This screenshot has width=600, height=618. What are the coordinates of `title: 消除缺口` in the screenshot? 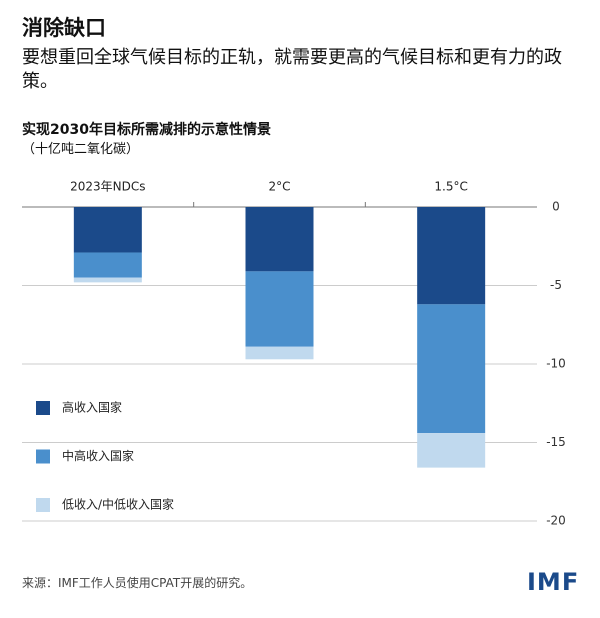 It's located at (64, 28).